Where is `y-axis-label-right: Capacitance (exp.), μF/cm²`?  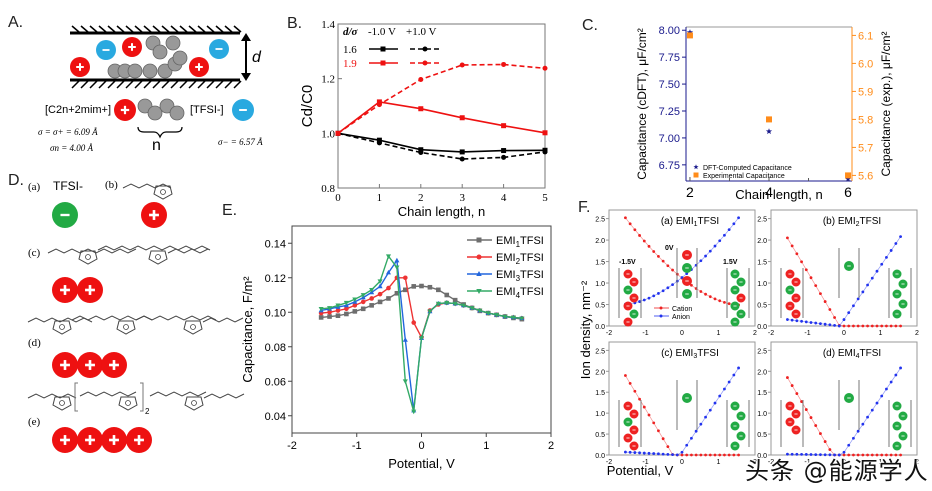
y-axis-label-right: Capacitance (exp.), μF/cm² is located at coordinates (886, 104).